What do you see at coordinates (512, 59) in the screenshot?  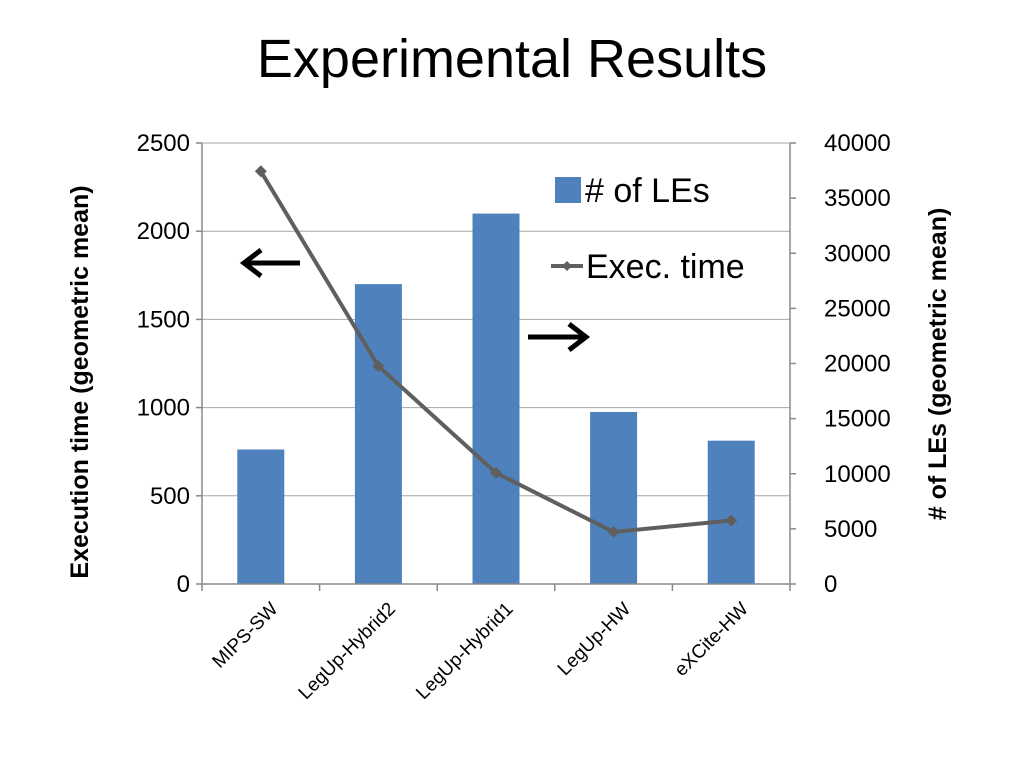 I see `slide-title: Experimental Results` at bounding box center [512, 59].